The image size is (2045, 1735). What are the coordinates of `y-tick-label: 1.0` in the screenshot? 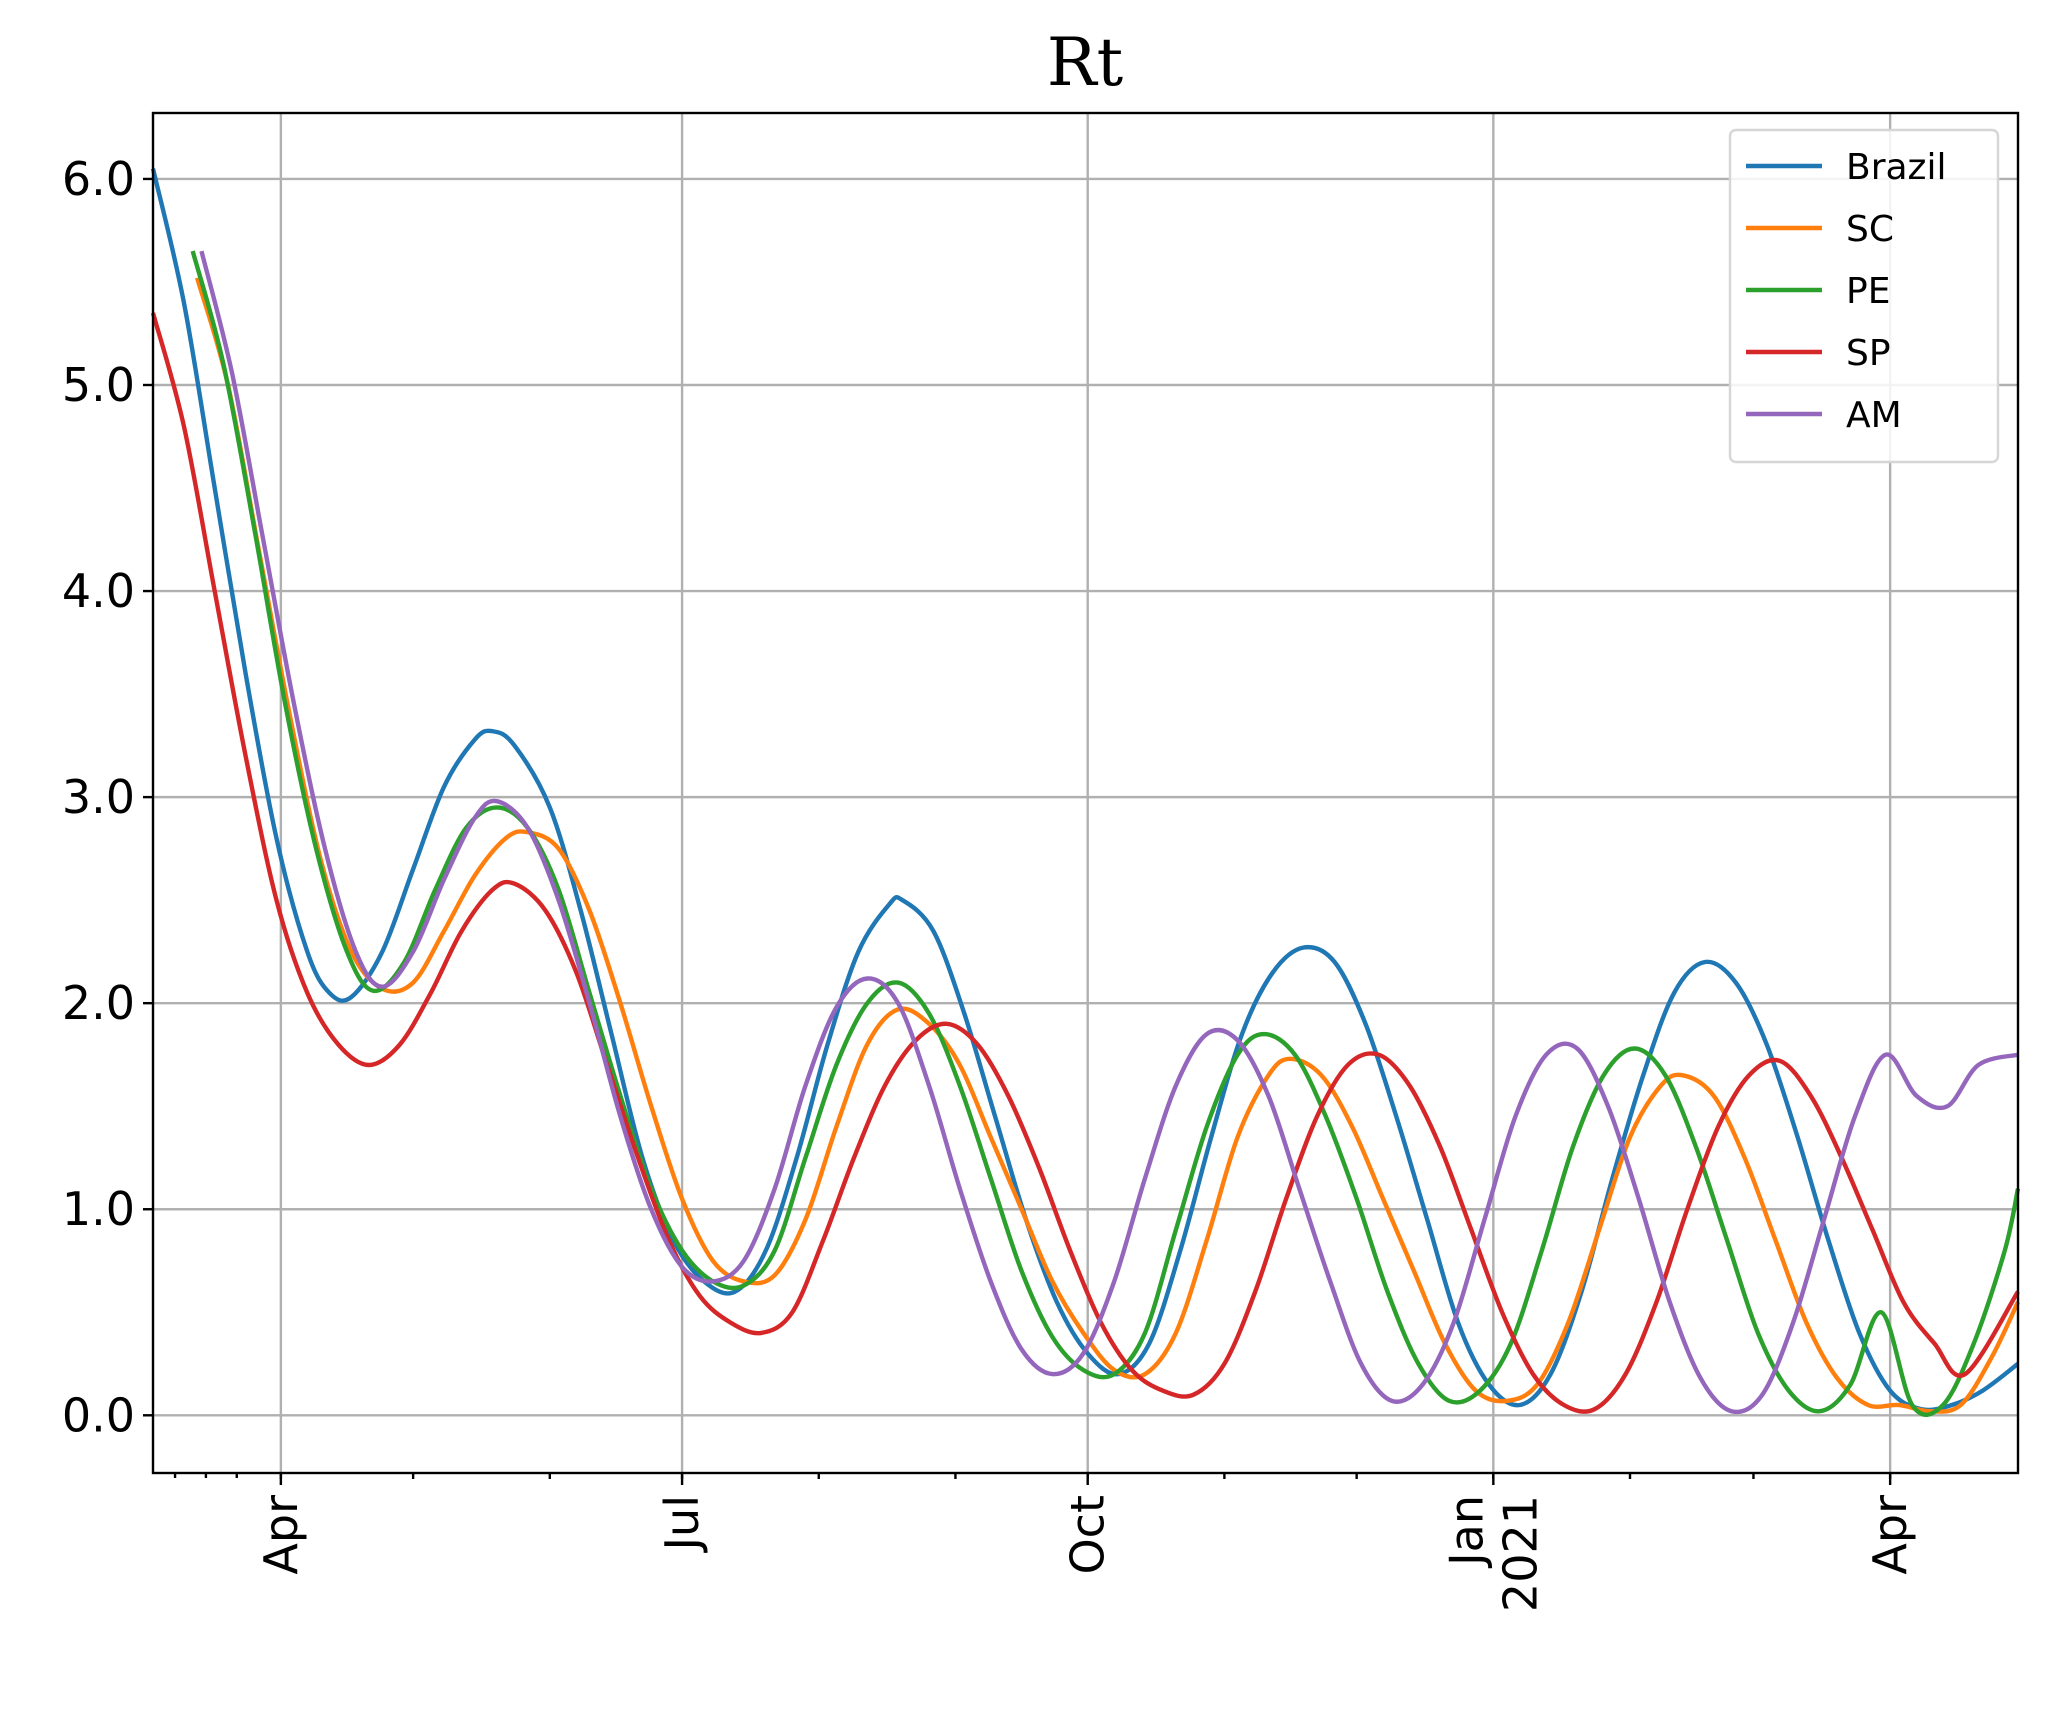 It's located at (98, 1209).